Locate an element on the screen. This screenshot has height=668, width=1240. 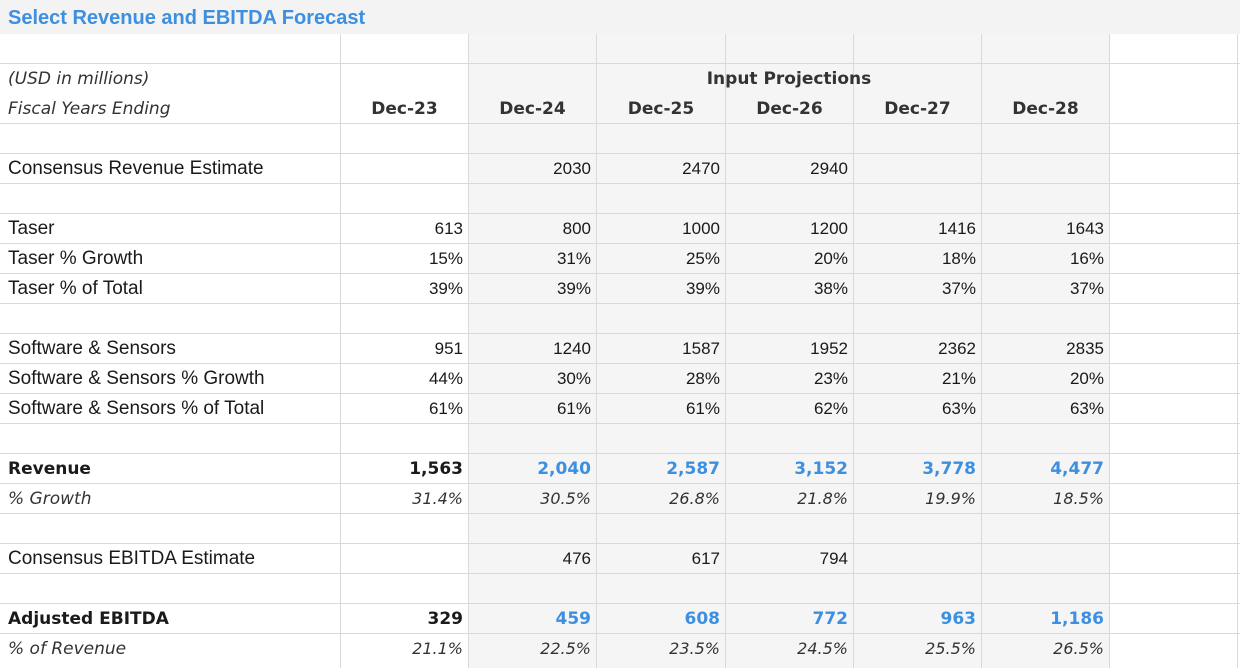
table-cell: 476 is located at coordinates (576, 558).